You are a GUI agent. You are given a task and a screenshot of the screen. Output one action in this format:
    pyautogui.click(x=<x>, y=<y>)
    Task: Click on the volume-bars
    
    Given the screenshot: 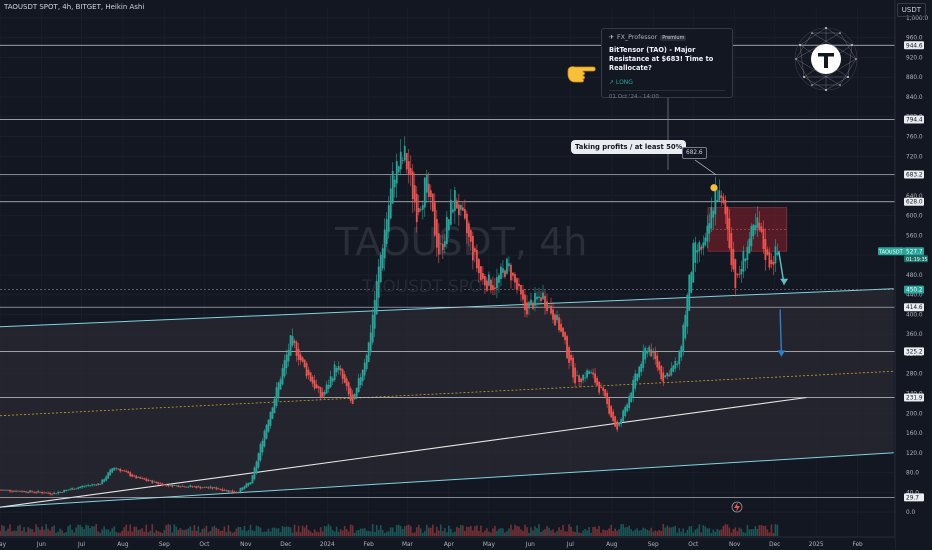 What is the action you would take?
    pyautogui.click(x=389, y=530)
    